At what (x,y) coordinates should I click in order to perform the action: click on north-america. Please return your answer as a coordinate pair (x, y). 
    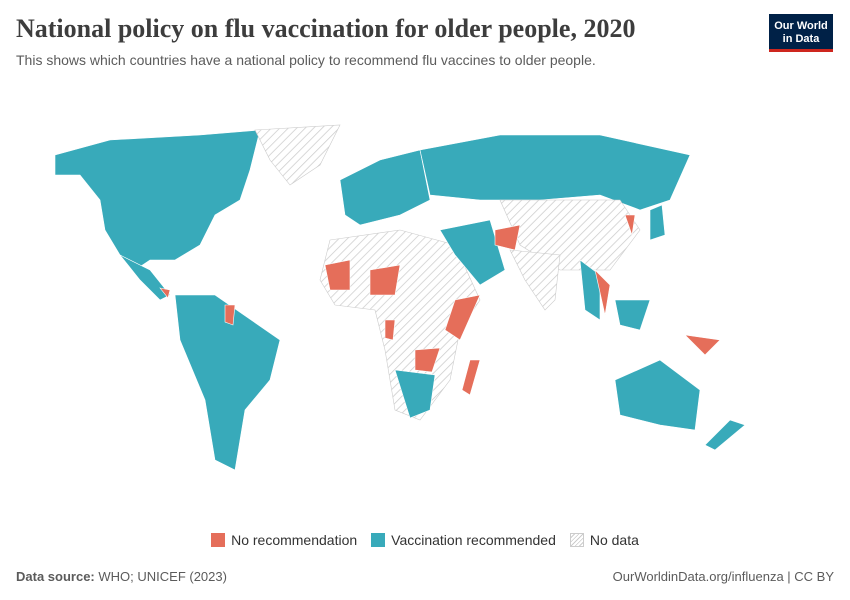
    Looking at the image, I should click on (157, 200).